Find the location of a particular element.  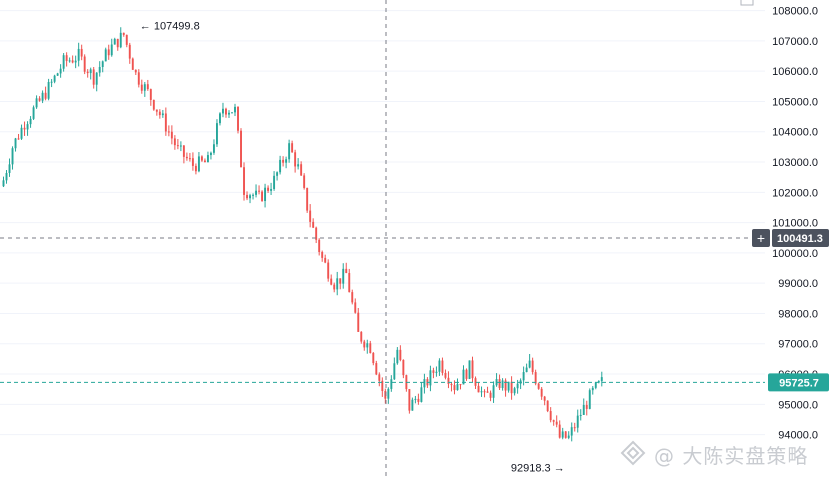

crosshair-price-badge is located at coordinates (800, 238).